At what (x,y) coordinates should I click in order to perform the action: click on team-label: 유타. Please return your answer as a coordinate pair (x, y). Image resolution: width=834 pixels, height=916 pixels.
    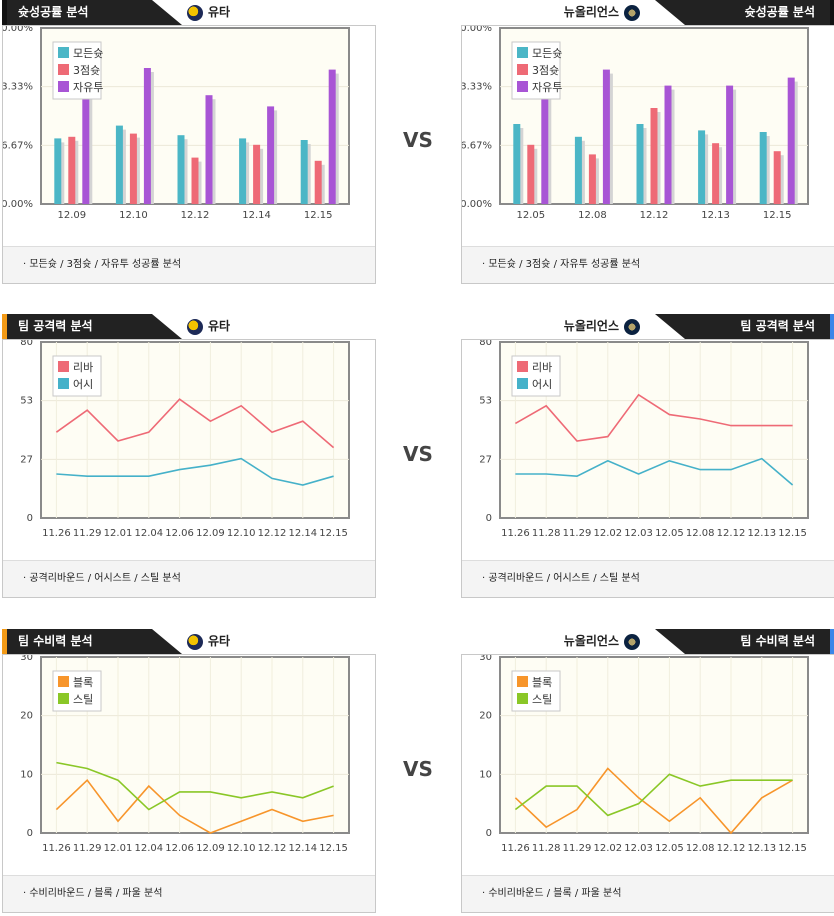
    Looking at the image, I should click on (219, 641).